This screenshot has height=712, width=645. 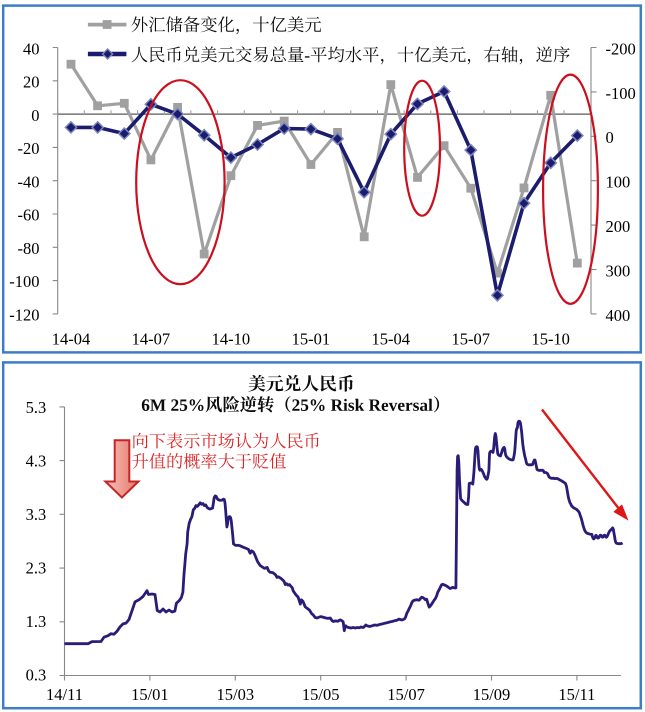 What do you see at coordinates (236, 694) in the screenshot?
I see `svg-text: 15/03` at bounding box center [236, 694].